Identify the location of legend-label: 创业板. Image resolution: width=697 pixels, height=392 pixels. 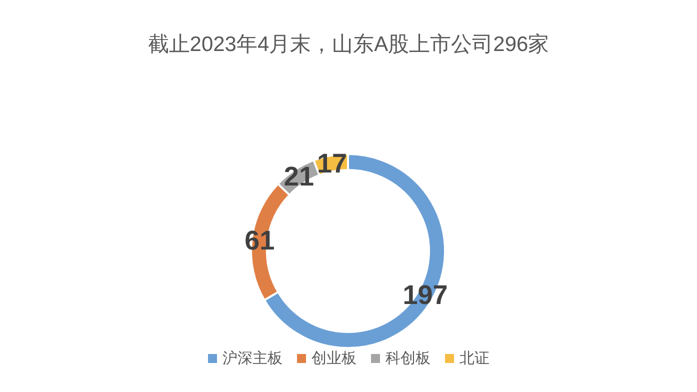
(334, 358).